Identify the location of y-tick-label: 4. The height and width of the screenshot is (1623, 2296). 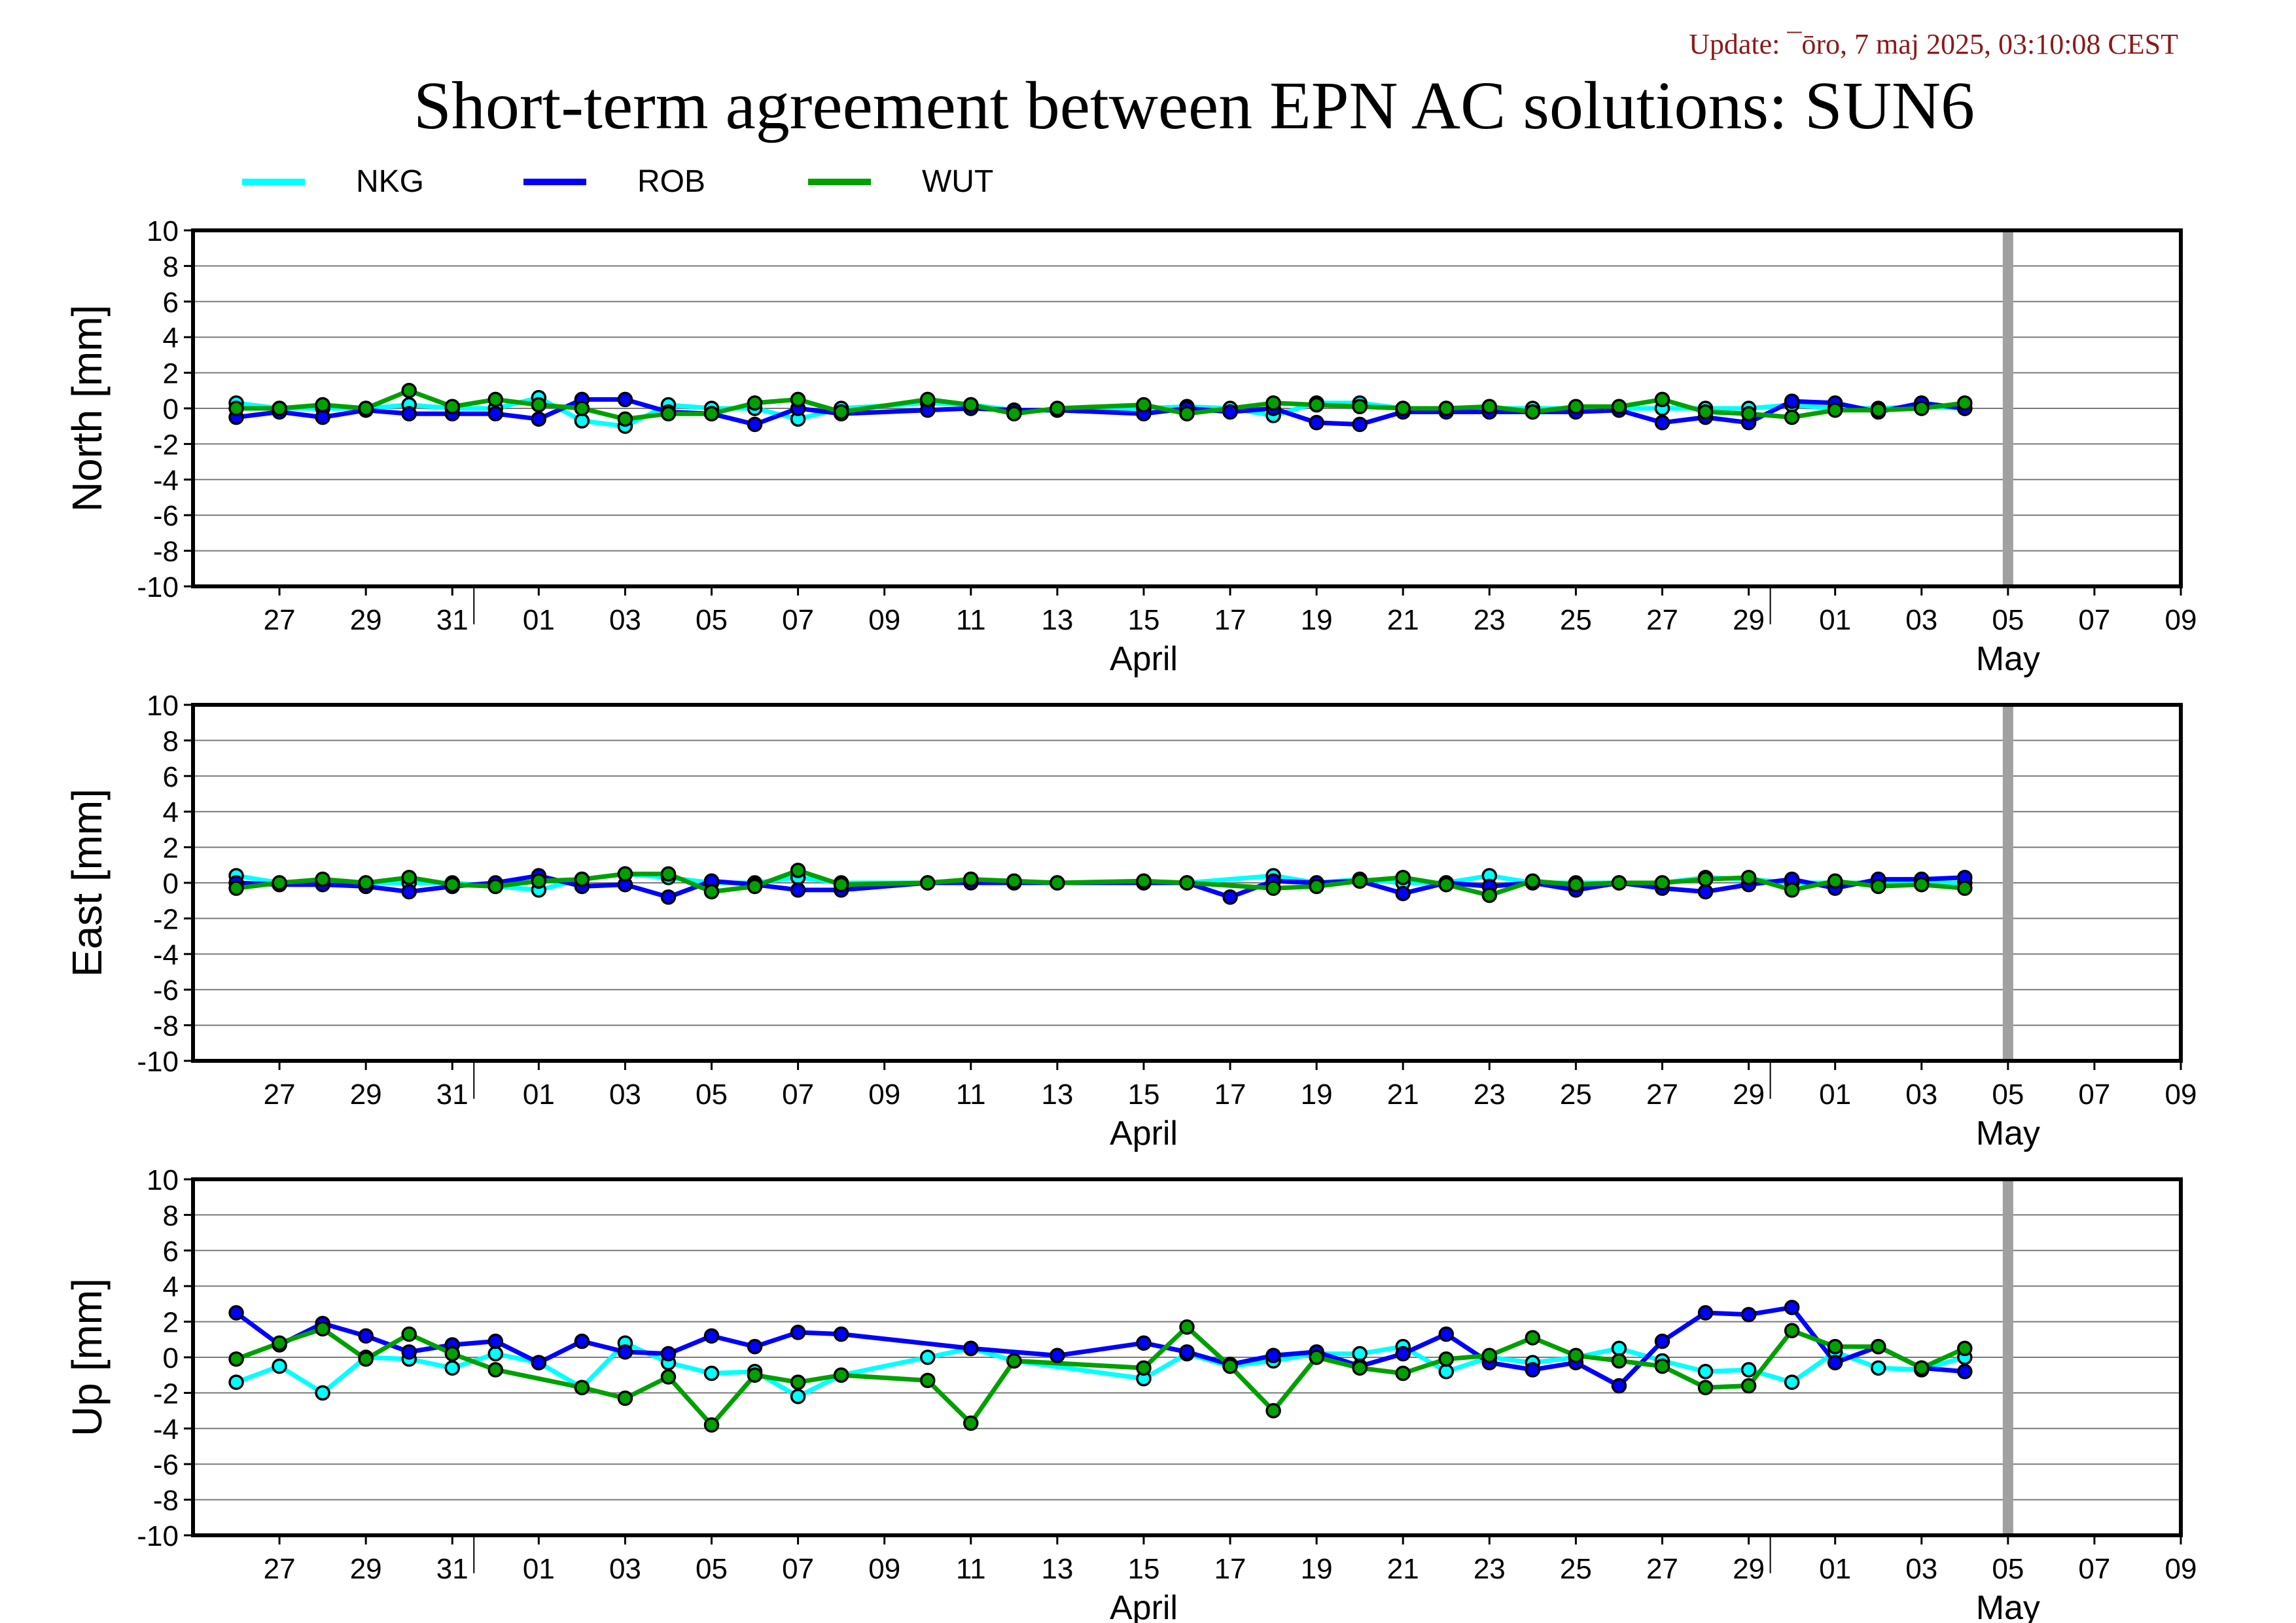
(171, 813).